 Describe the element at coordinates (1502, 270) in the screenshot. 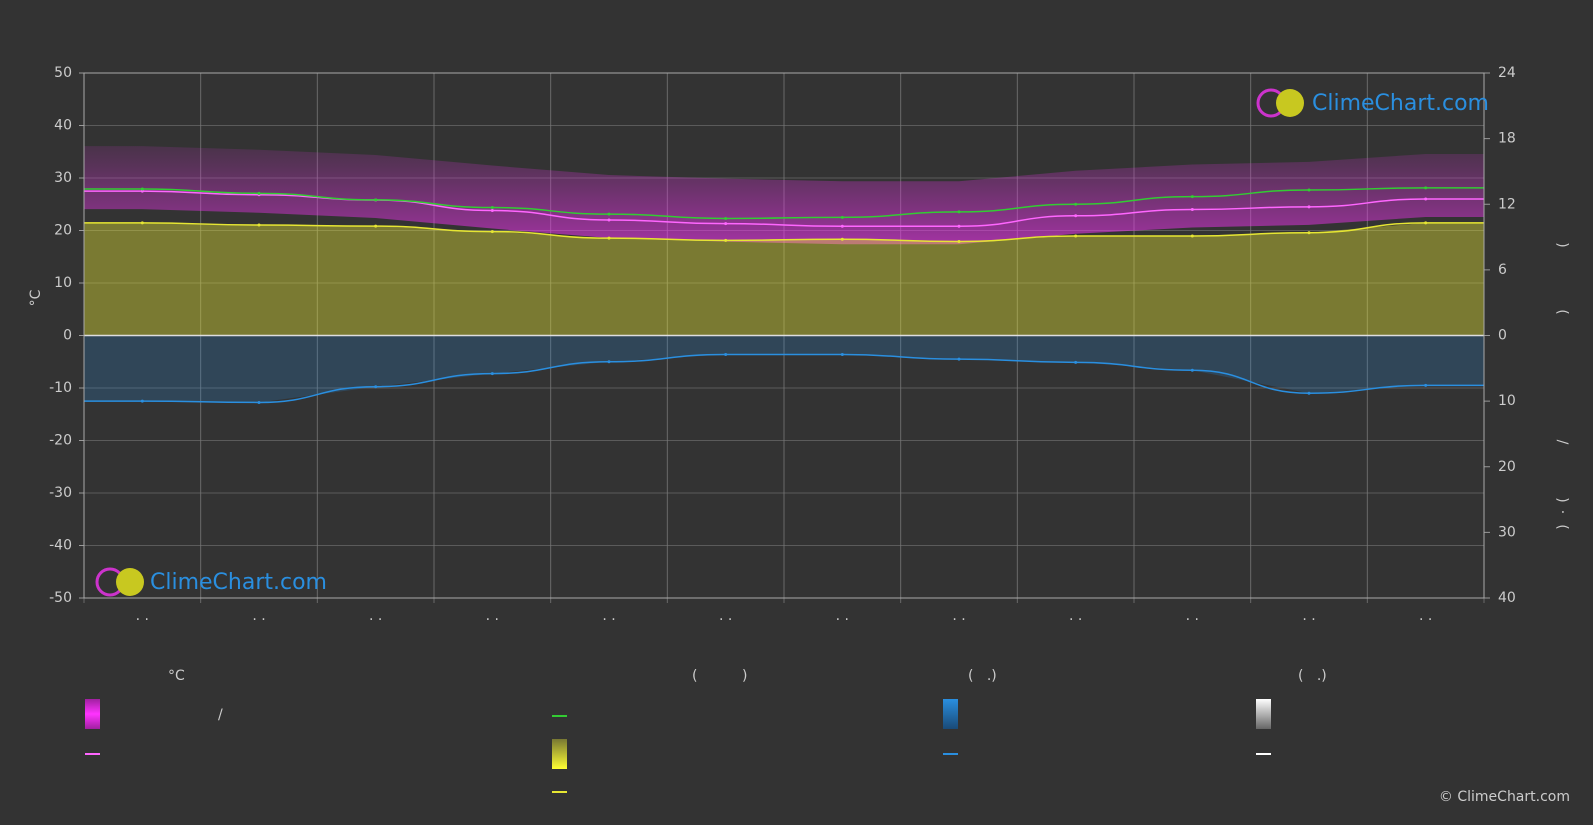

I see `y2-tick-label: 6` at that location.